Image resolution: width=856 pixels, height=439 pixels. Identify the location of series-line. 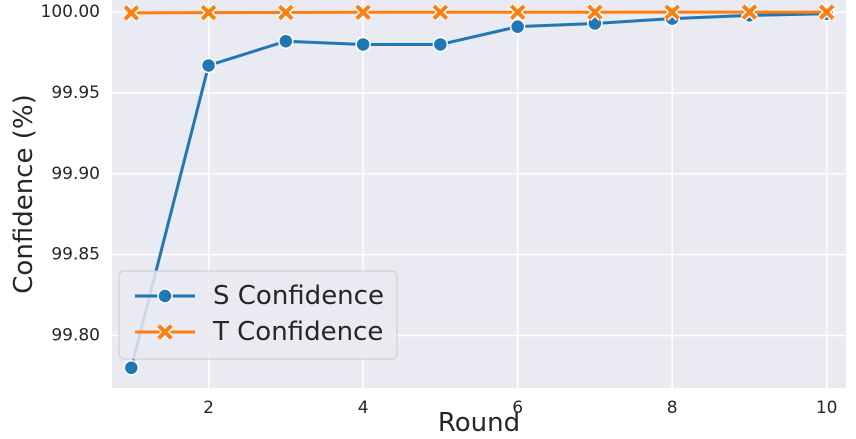
(479, 12).